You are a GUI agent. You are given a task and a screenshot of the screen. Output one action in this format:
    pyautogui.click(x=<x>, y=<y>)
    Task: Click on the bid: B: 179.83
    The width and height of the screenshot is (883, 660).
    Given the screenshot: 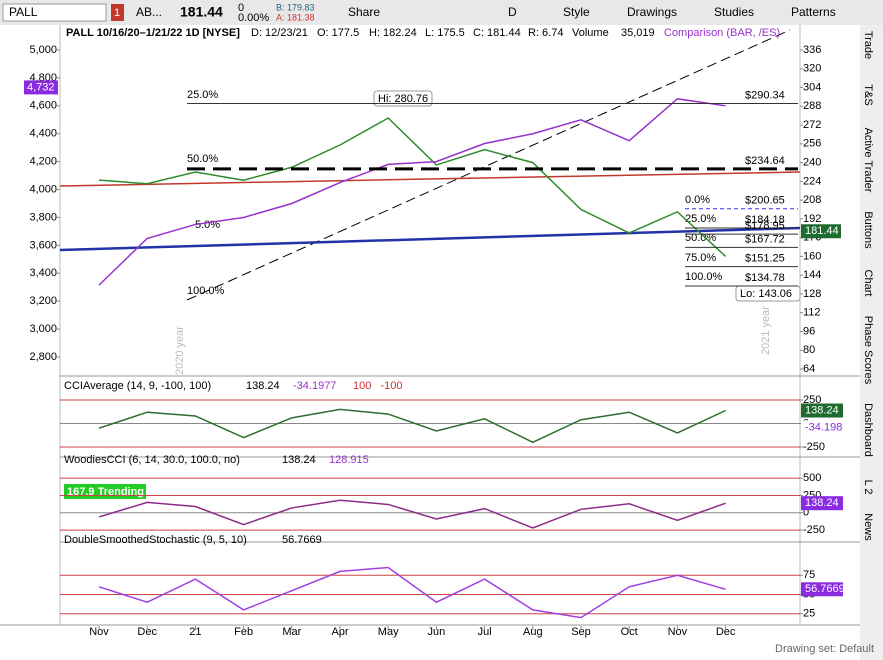 What is the action you would take?
    pyautogui.click(x=295, y=7)
    